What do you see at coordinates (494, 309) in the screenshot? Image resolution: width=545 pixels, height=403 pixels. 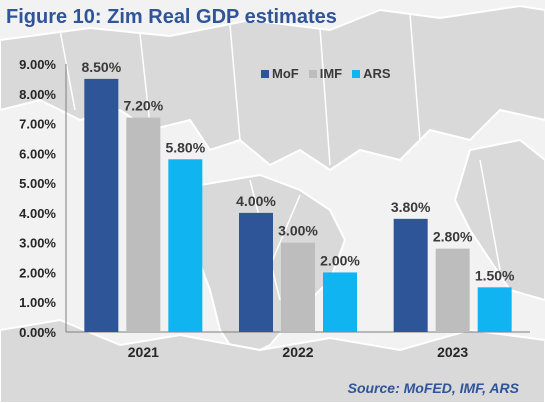 I see `bar-ars-2023` at bounding box center [494, 309].